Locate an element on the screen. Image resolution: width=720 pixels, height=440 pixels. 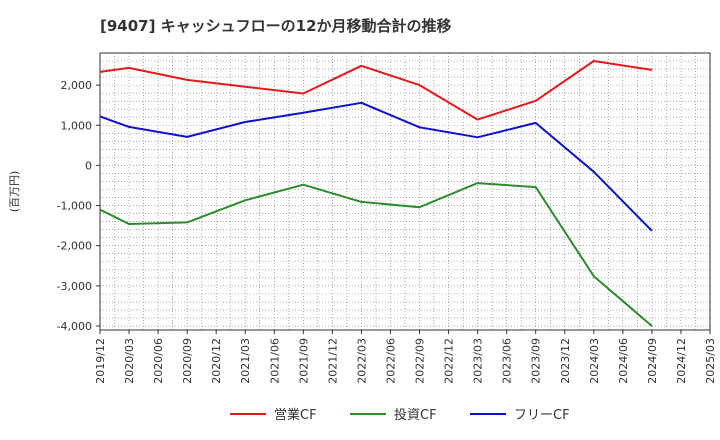
x-tick-label: 2022/03 is located at coordinates (361, 361).